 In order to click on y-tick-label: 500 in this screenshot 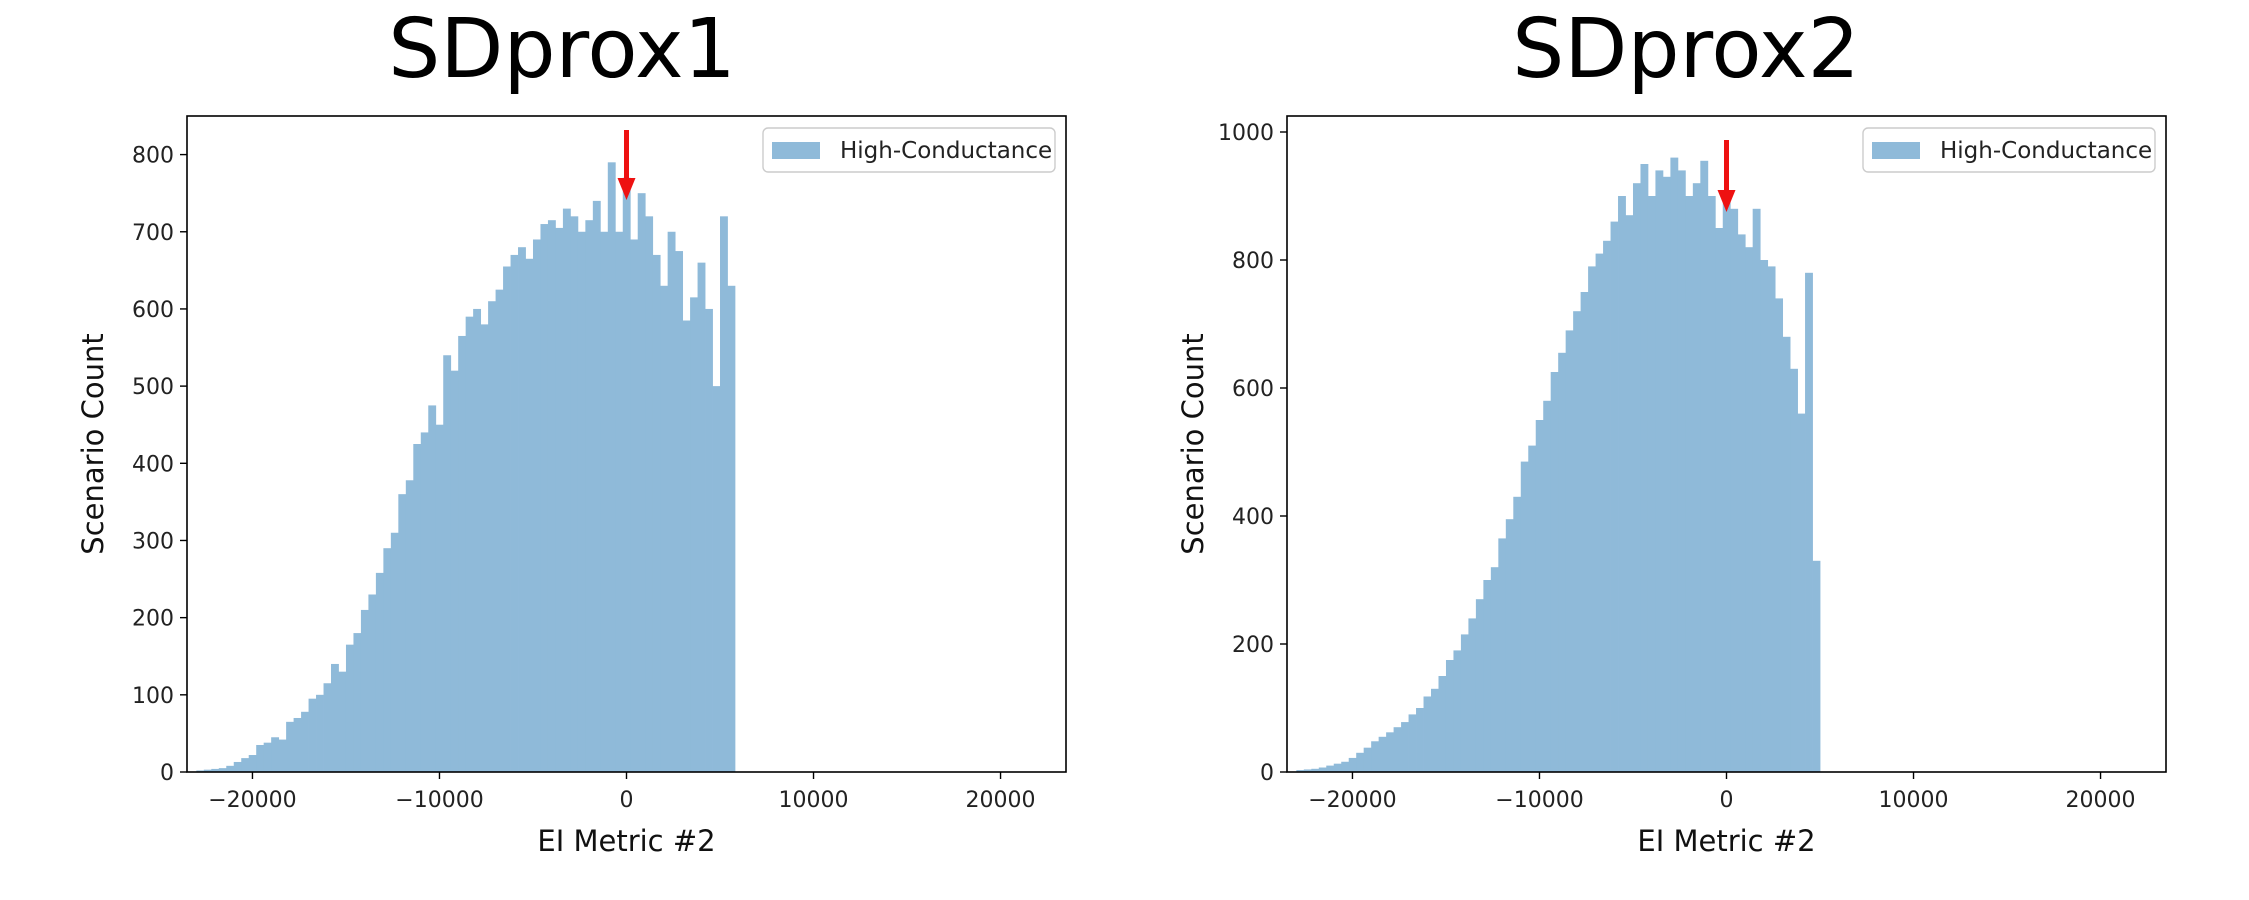, I will do `click(153, 387)`.